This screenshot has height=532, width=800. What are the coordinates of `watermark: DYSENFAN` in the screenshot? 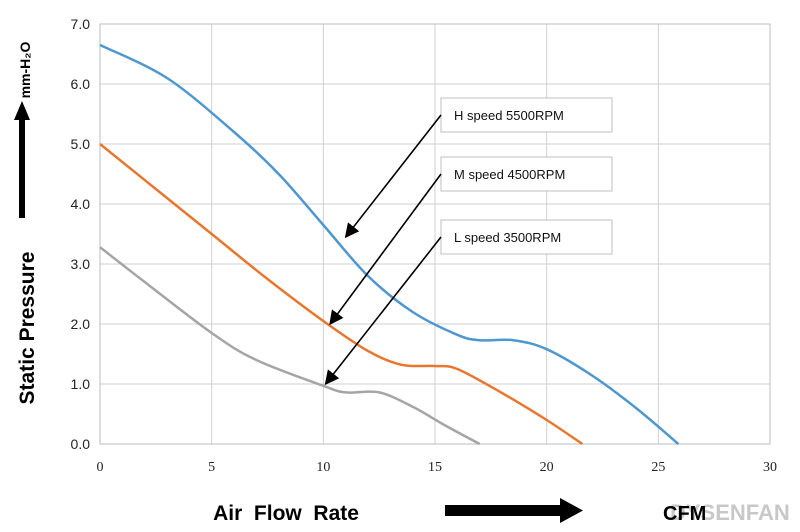 It's located at (730, 512).